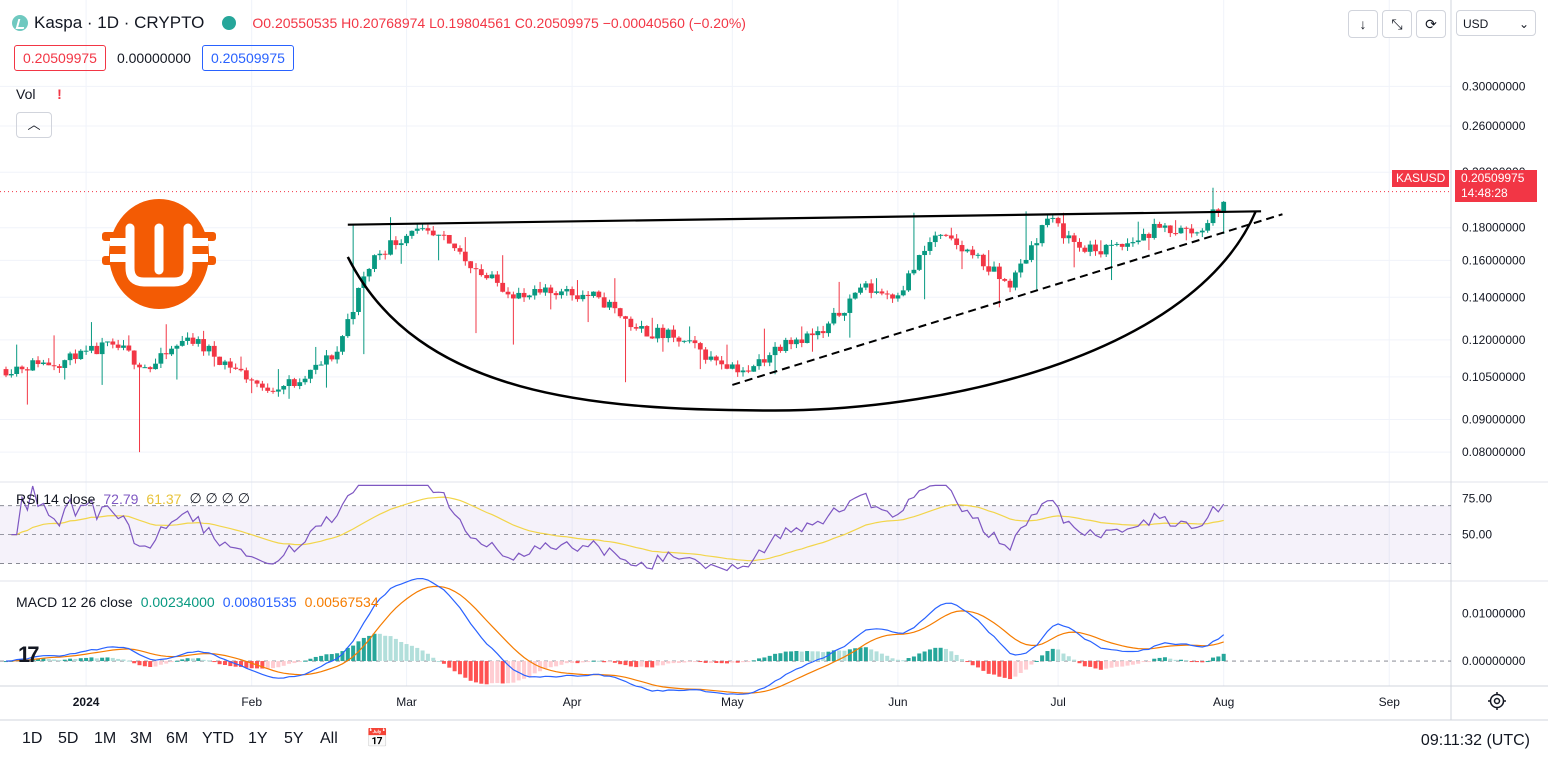 The width and height of the screenshot is (1548, 768). What do you see at coordinates (26, 94) in the screenshot?
I see `volume-label: Vol` at bounding box center [26, 94].